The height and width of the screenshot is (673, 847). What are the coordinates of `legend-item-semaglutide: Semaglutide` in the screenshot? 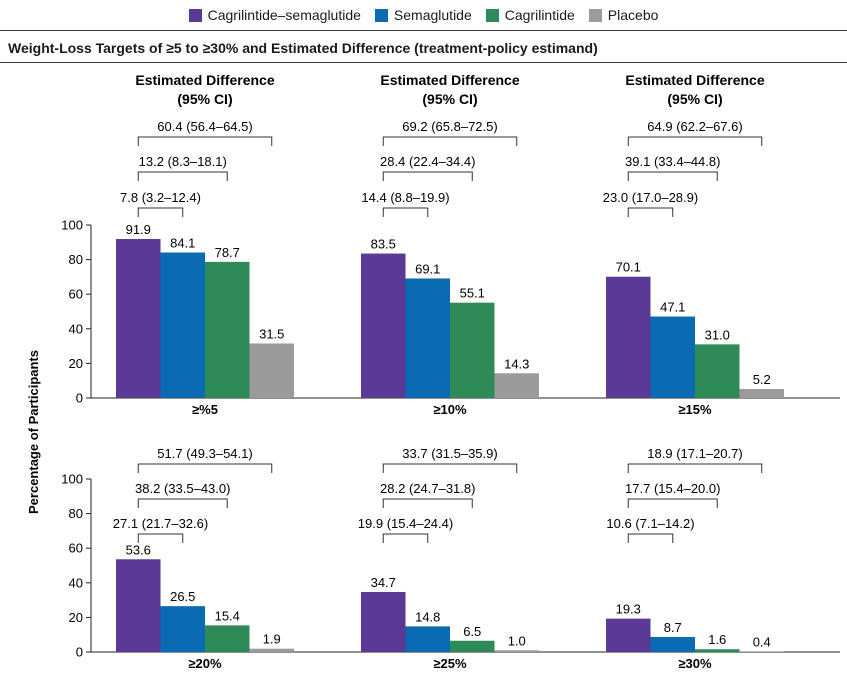 It's located at (423, 15).